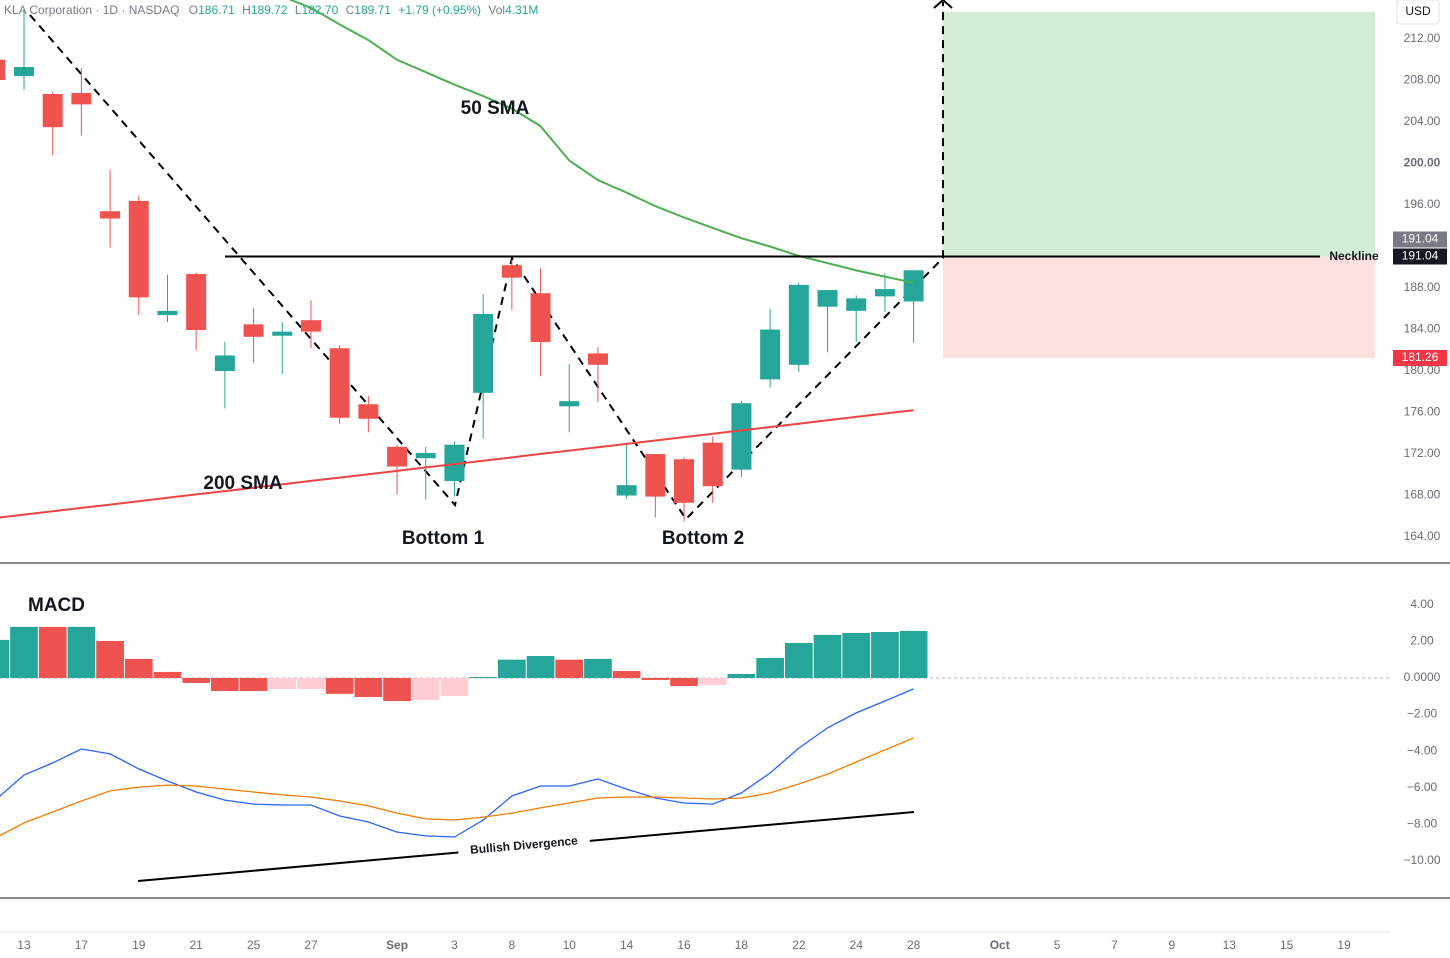 This screenshot has width=1450, height=958. I want to click on x-tick-label: 9, so click(1172, 945).